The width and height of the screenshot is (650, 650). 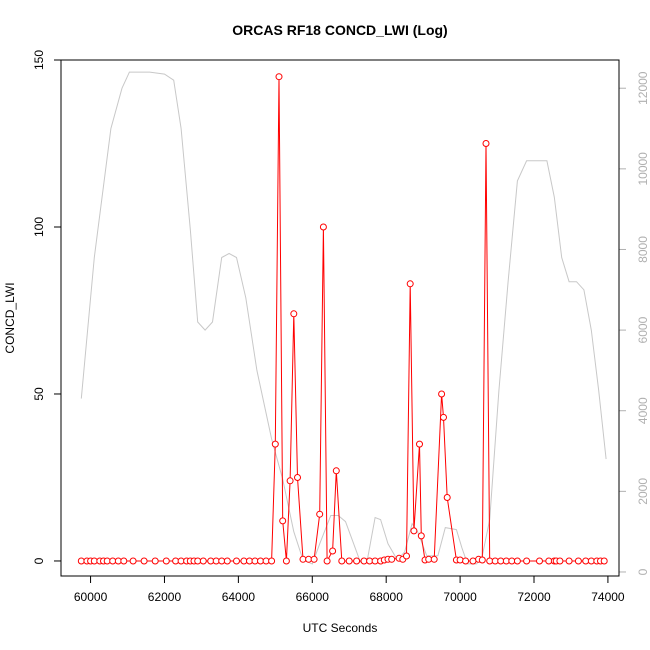 What do you see at coordinates (239, 597) in the screenshot?
I see `x-tick-label: 64000` at bounding box center [239, 597].